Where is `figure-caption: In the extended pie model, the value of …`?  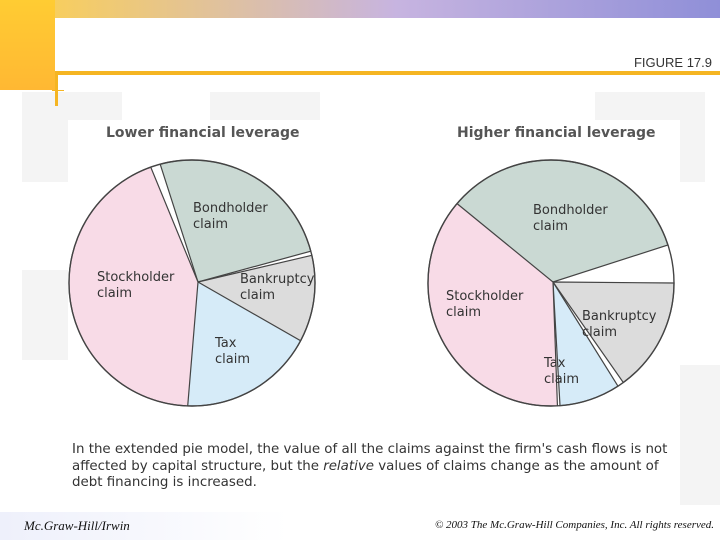 figure-caption: In the extended pie model, the value of … is located at coordinates (372, 467).